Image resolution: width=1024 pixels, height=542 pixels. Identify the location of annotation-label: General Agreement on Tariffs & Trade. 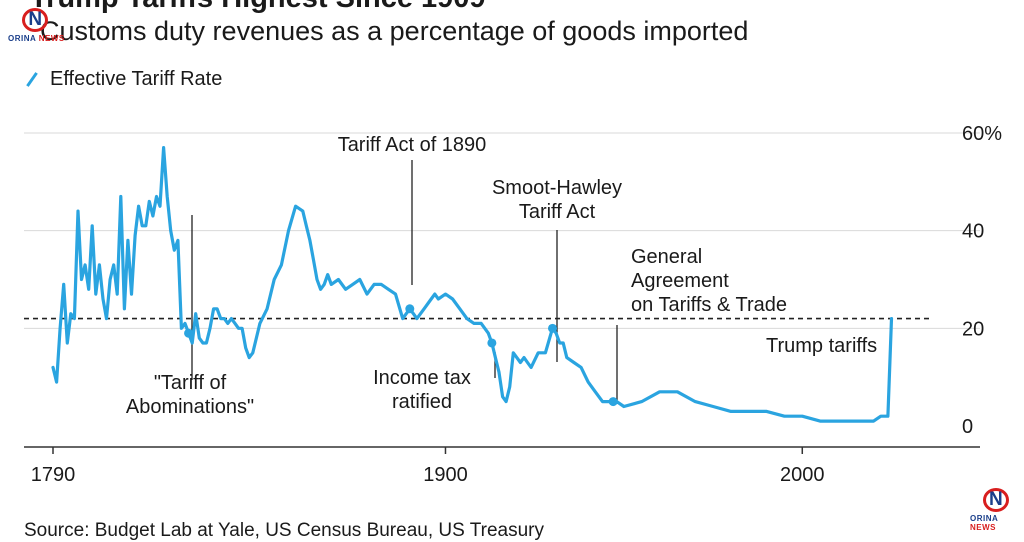
(709, 281).